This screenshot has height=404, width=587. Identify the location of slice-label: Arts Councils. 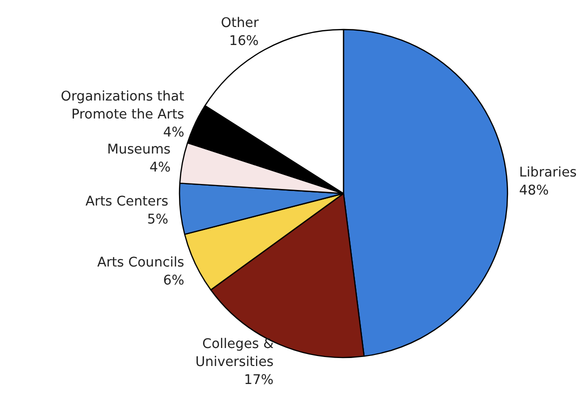
(140, 262).